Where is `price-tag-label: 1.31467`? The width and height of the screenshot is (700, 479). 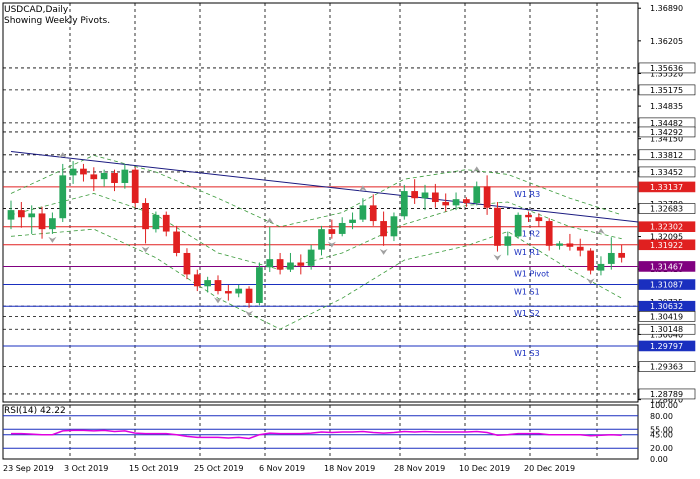 price-tag-label: 1.31467 is located at coordinates (666, 266).